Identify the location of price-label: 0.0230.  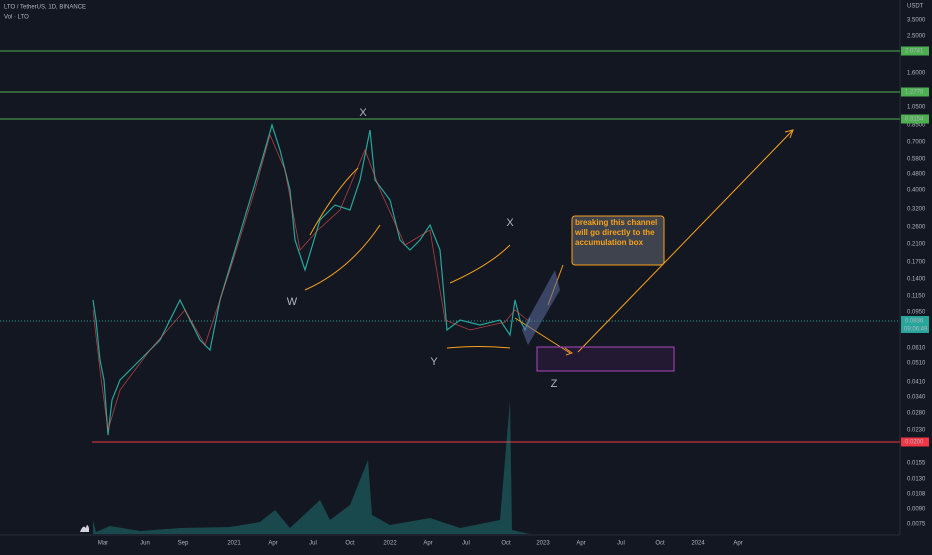
(916, 431).